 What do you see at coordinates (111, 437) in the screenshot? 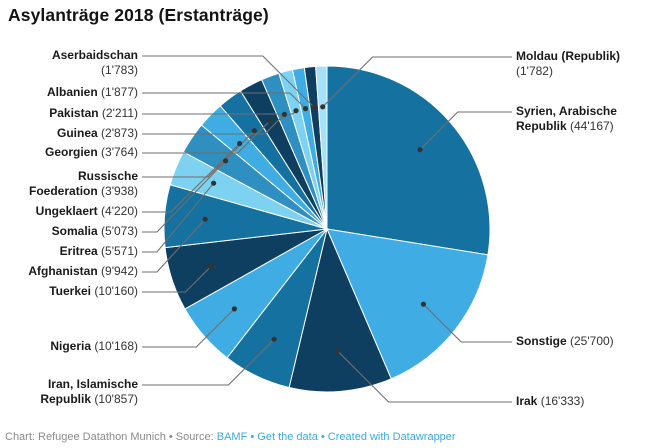
I see `footer-attribution: Chart: Refugee Datathon Munich • Source:` at bounding box center [111, 437].